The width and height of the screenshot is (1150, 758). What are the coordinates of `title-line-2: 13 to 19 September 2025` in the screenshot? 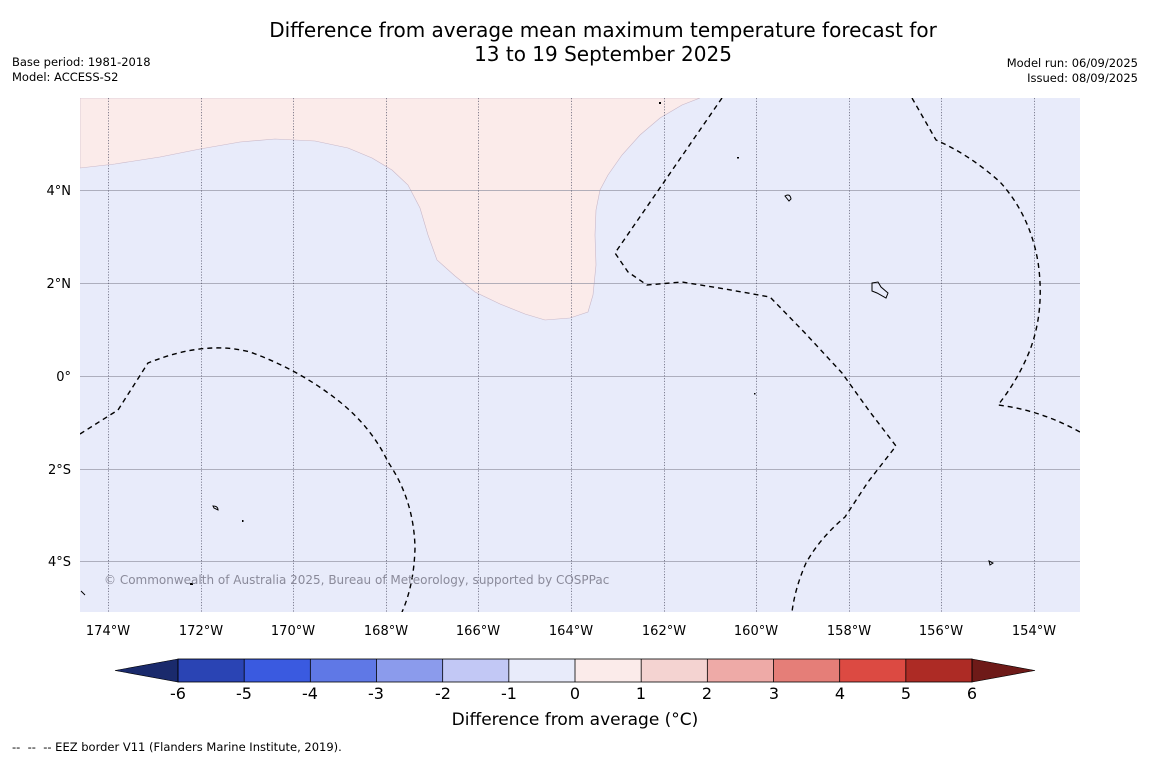 It's located at (603, 54).